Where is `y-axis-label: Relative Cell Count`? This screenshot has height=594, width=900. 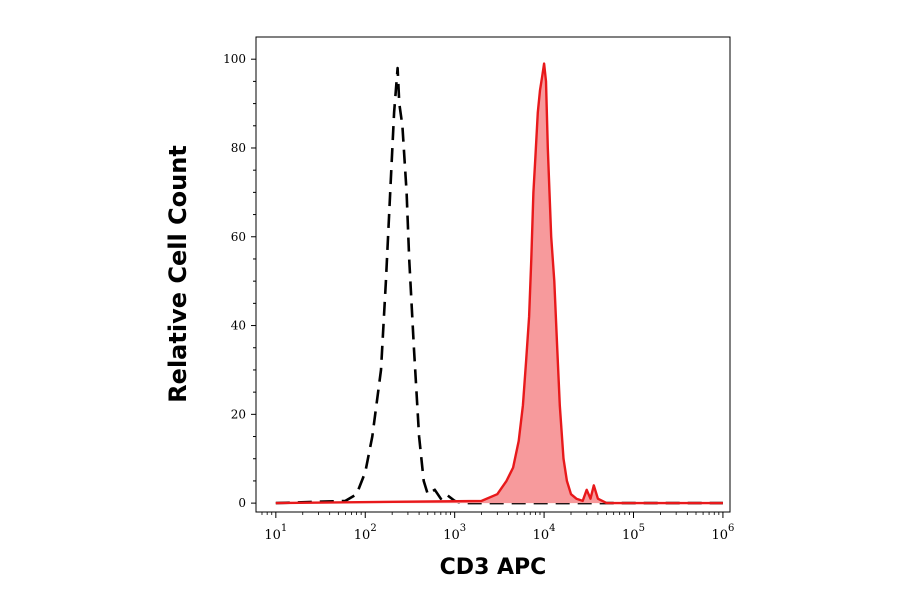
y-axis-label: Relative Cell Count is located at coordinates (178, 274).